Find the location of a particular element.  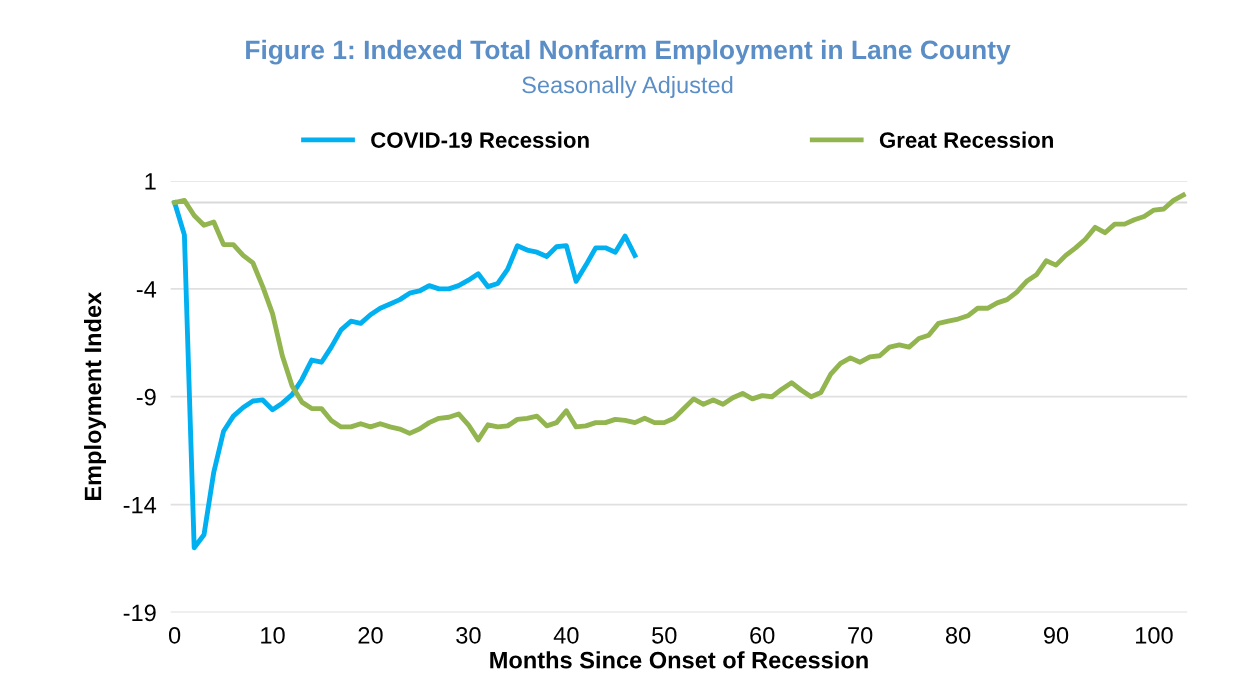

legend-label: COVID-19 Recession is located at coordinates (480, 139).